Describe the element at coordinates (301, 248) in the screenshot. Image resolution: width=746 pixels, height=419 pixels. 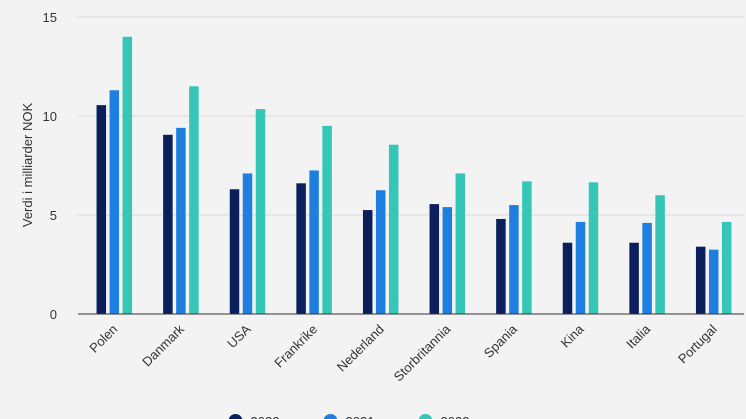
I see `bar-2022-frankrike` at that location.